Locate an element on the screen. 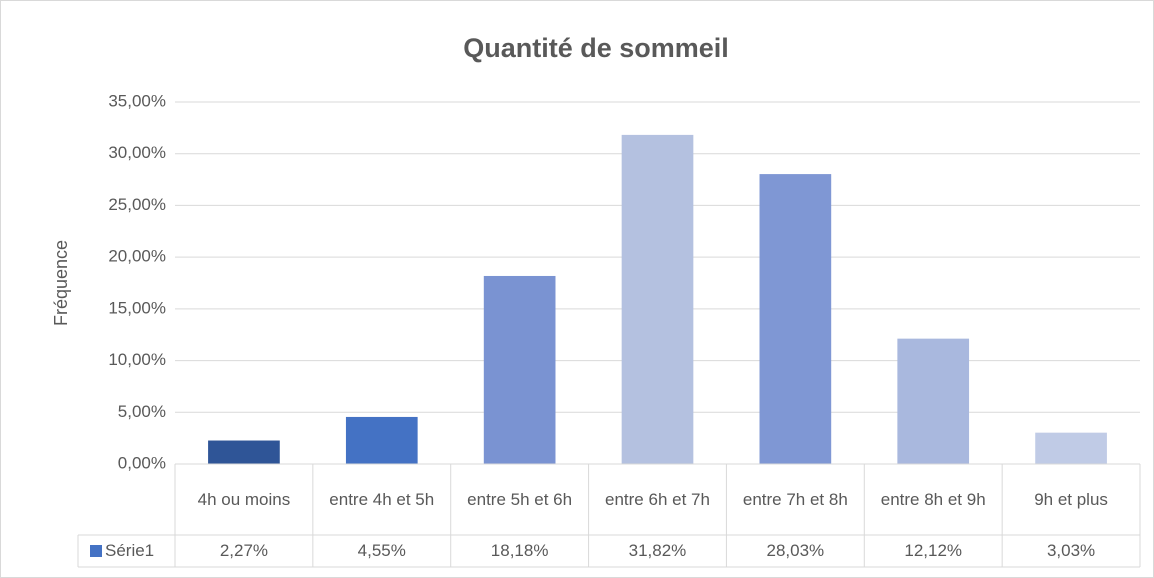 The width and height of the screenshot is (1154, 578). category-label-text: entre 7h et 8h is located at coordinates (795, 499).